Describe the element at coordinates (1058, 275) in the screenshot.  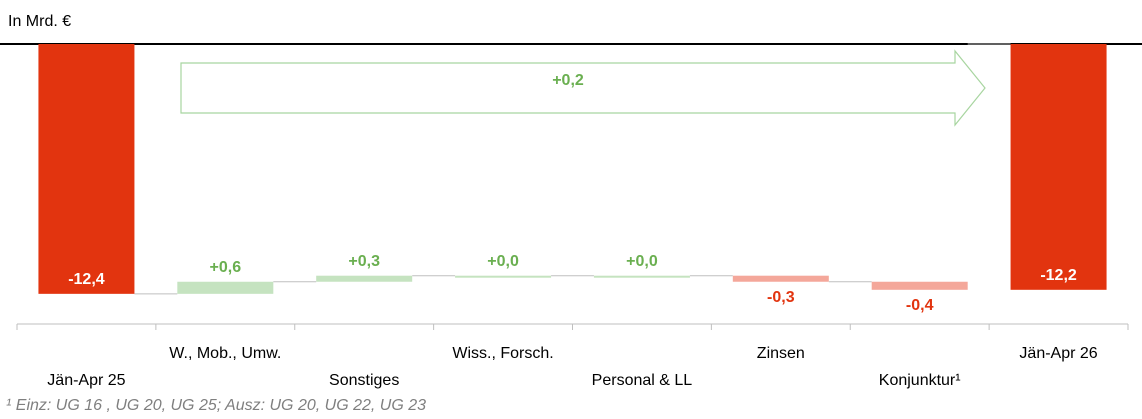
I see `value-label: -12,2` at that location.